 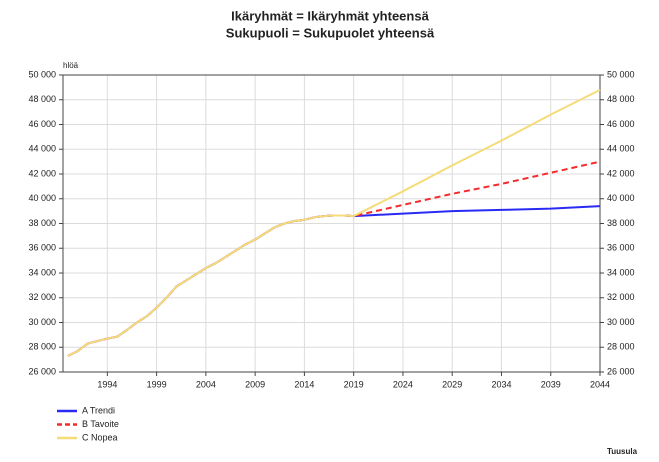 I want to click on x-tick-label: 1999, so click(x=157, y=384).